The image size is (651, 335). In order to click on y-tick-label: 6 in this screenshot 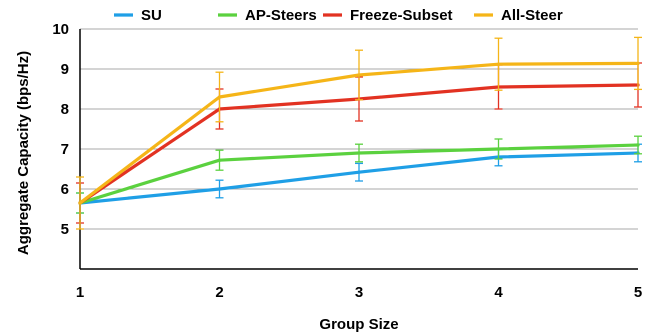, I will do `click(65, 189)`.